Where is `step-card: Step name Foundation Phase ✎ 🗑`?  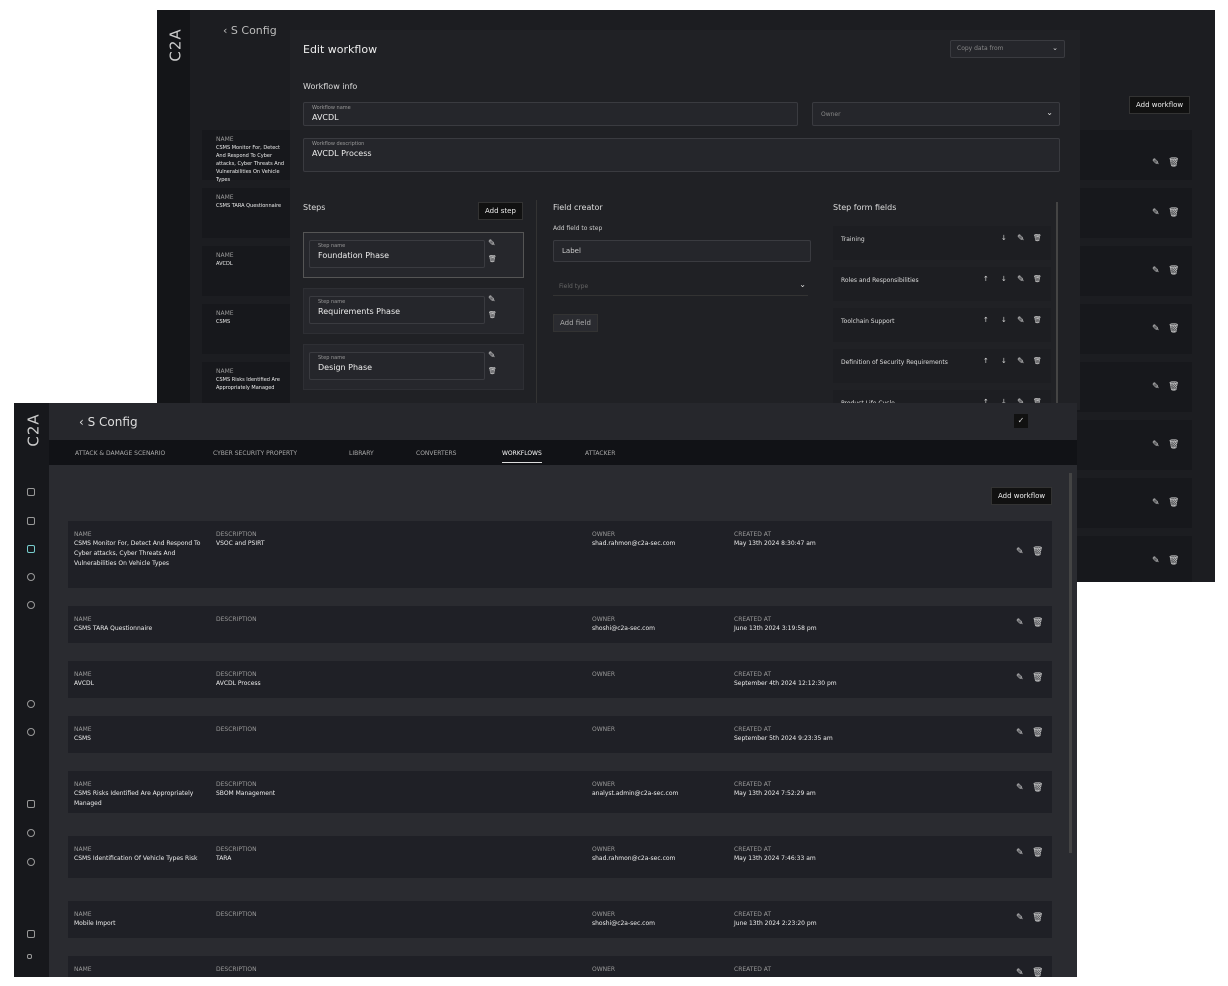 step-card: Step name Foundation Phase ✎ 🗑 is located at coordinates (413, 255).